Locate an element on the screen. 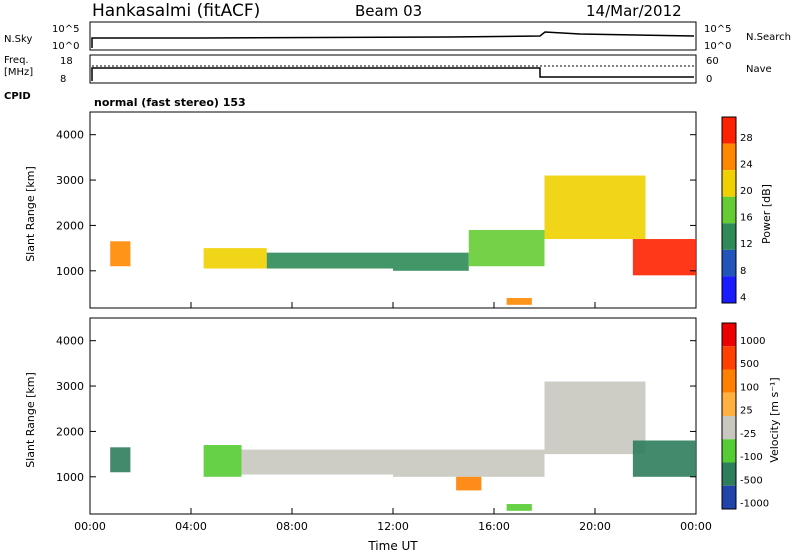 The image size is (800, 554). power-ytick-label-1: 2000 is located at coordinates (70, 225).